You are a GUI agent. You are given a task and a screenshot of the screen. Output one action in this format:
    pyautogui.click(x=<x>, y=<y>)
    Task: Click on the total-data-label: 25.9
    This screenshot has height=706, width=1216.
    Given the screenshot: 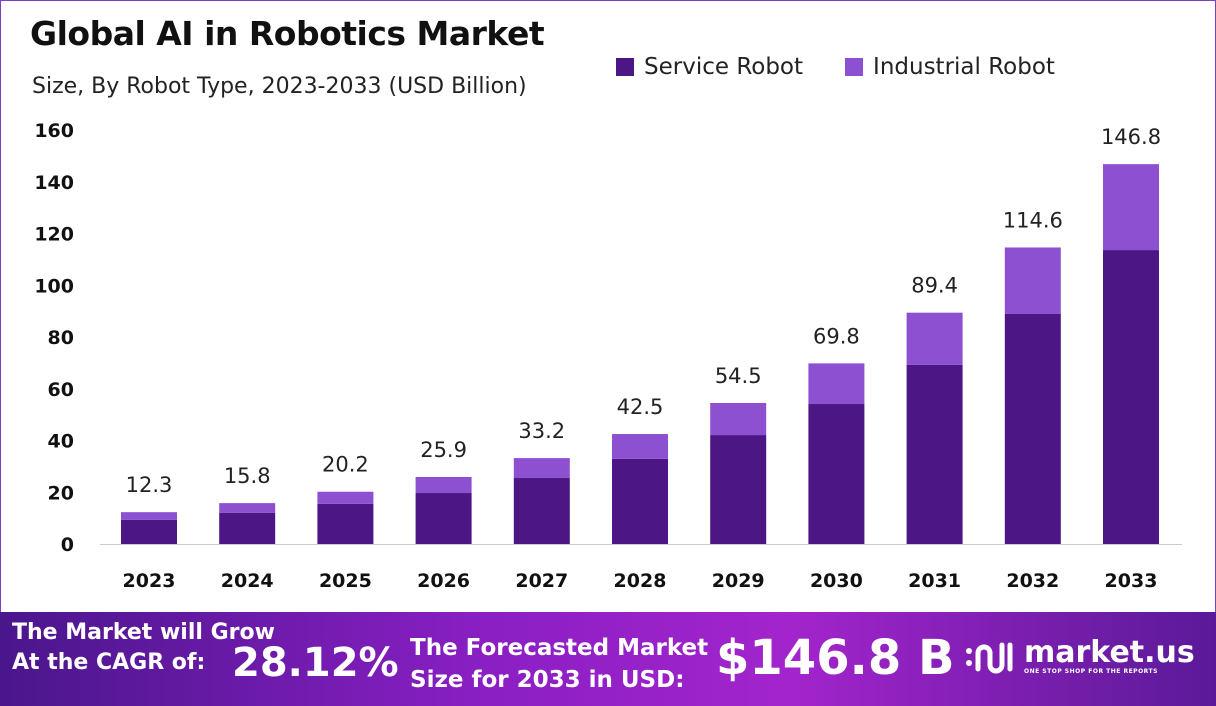 What is the action you would take?
    pyautogui.click(x=443, y=450)
    